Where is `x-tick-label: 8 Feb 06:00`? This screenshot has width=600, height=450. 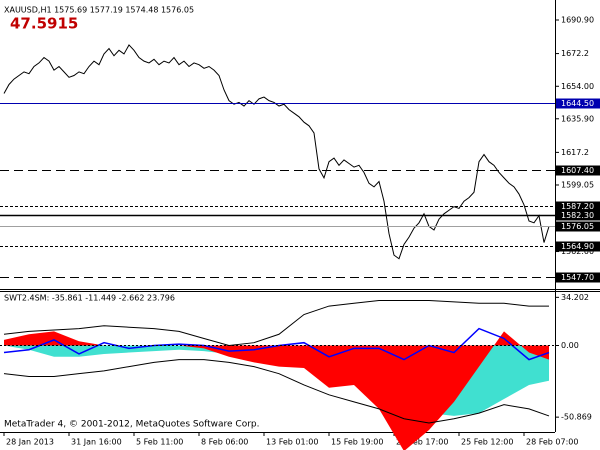 x-tick-label: 8 Feb 06:00 is located at coordinates (224, 442).